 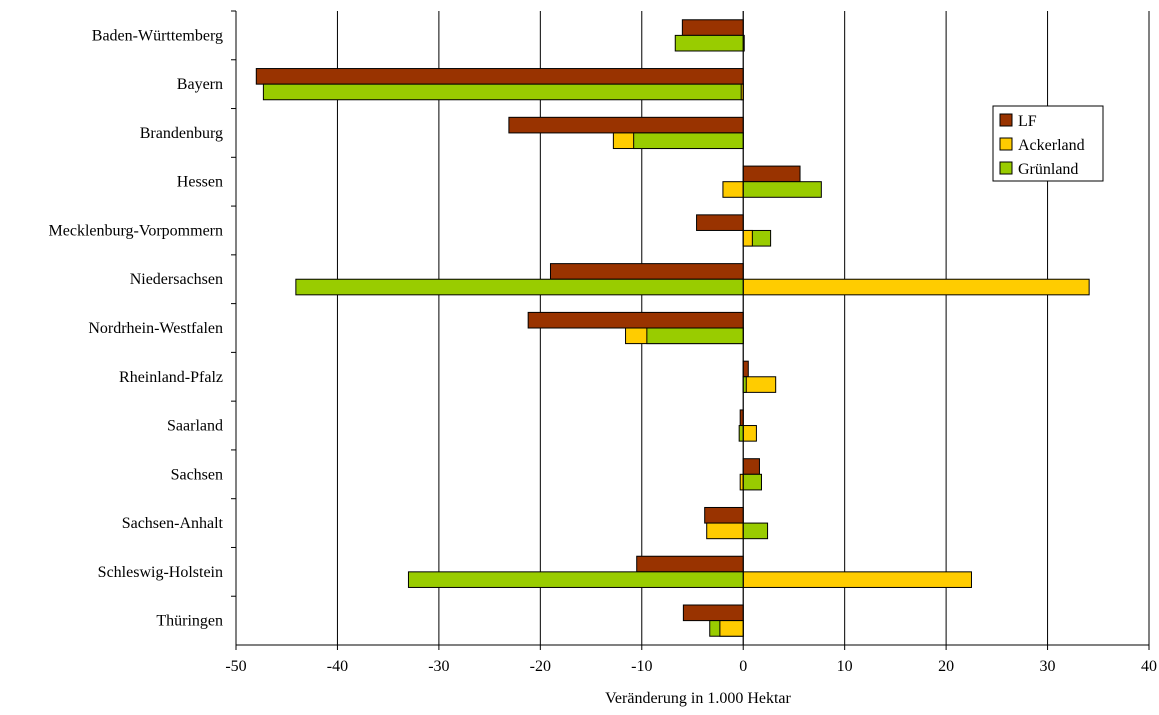 What do you see at coordinates (845, 666) in the screenshot?
I see `x-tick-label: 10` at bounding box center [845, 666].